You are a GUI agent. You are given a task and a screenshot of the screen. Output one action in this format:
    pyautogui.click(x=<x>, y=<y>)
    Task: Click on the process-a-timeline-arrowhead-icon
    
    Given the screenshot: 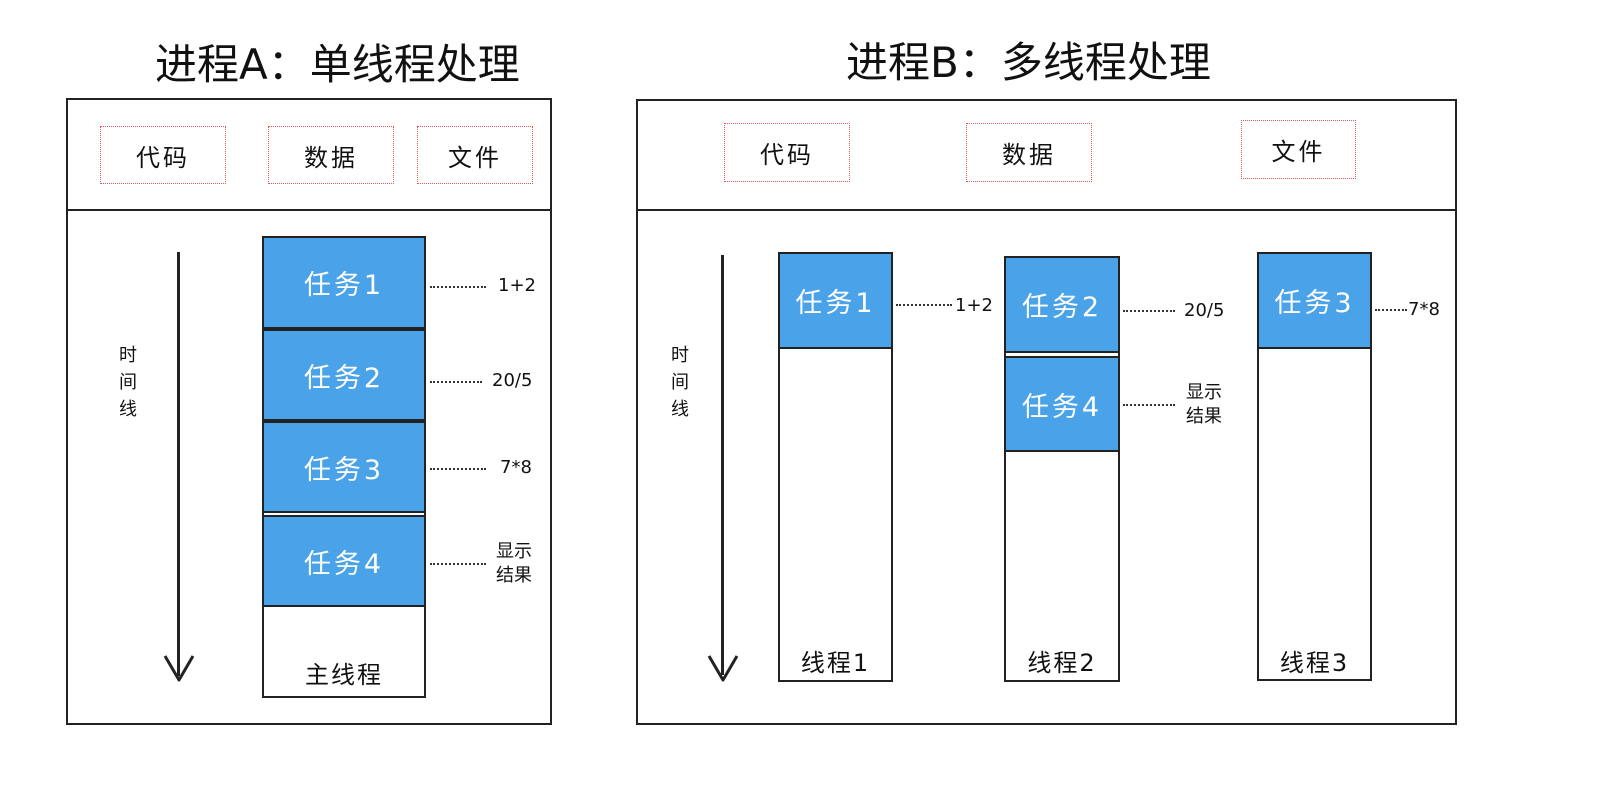 What is the action you would take?
    pyautogui.click(x=179, y=668)
    